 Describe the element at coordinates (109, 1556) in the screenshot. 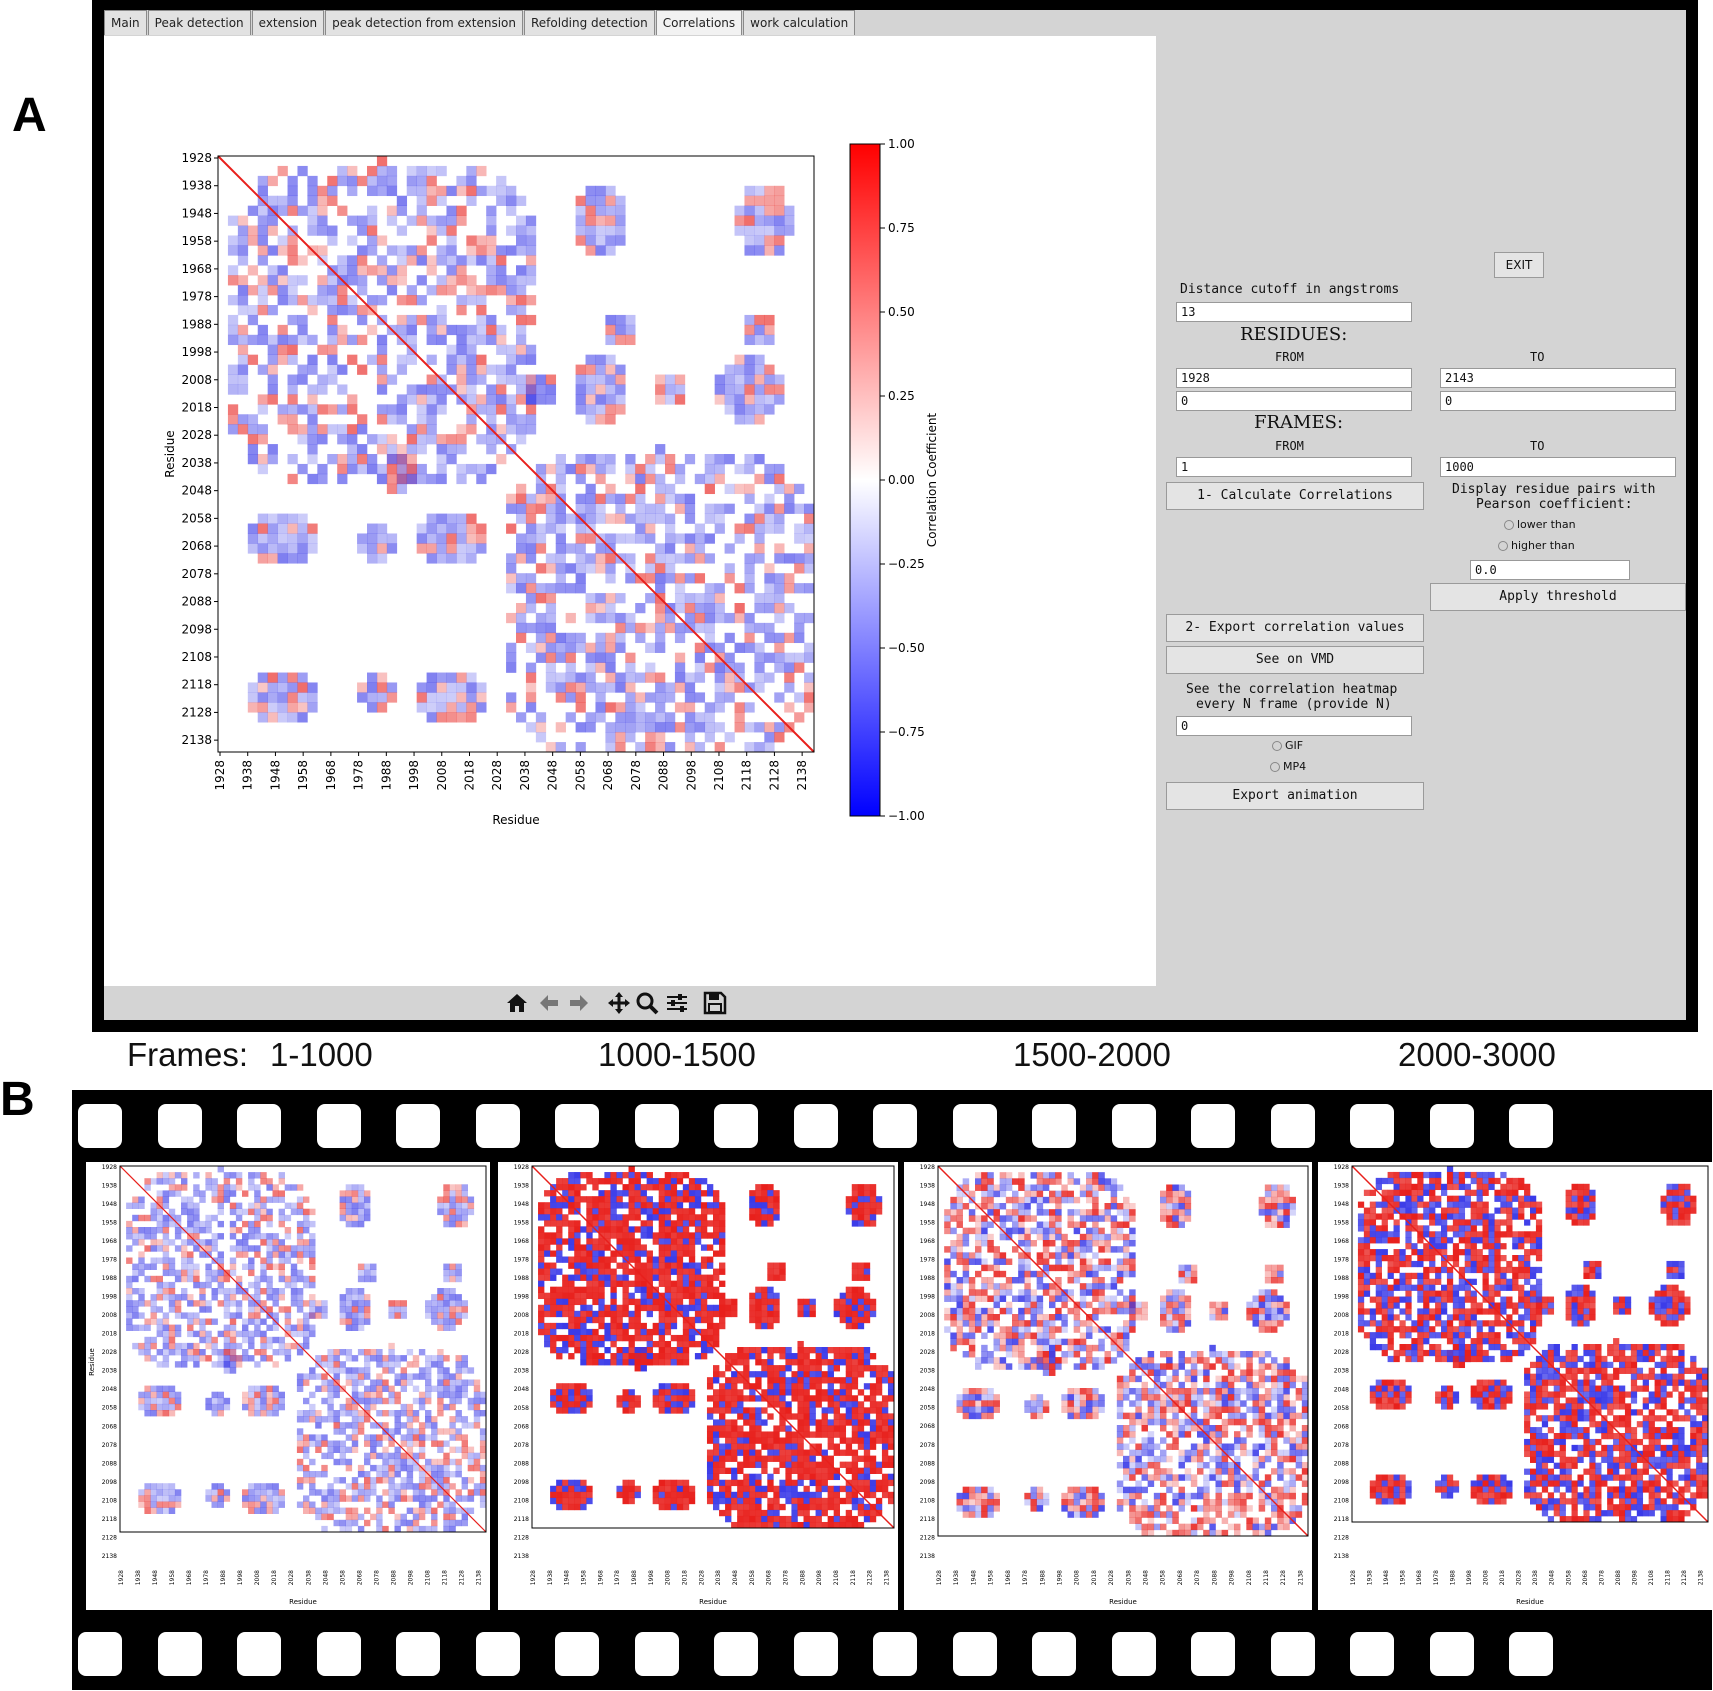

I see `film-y-tick-label: 2138` at that location.